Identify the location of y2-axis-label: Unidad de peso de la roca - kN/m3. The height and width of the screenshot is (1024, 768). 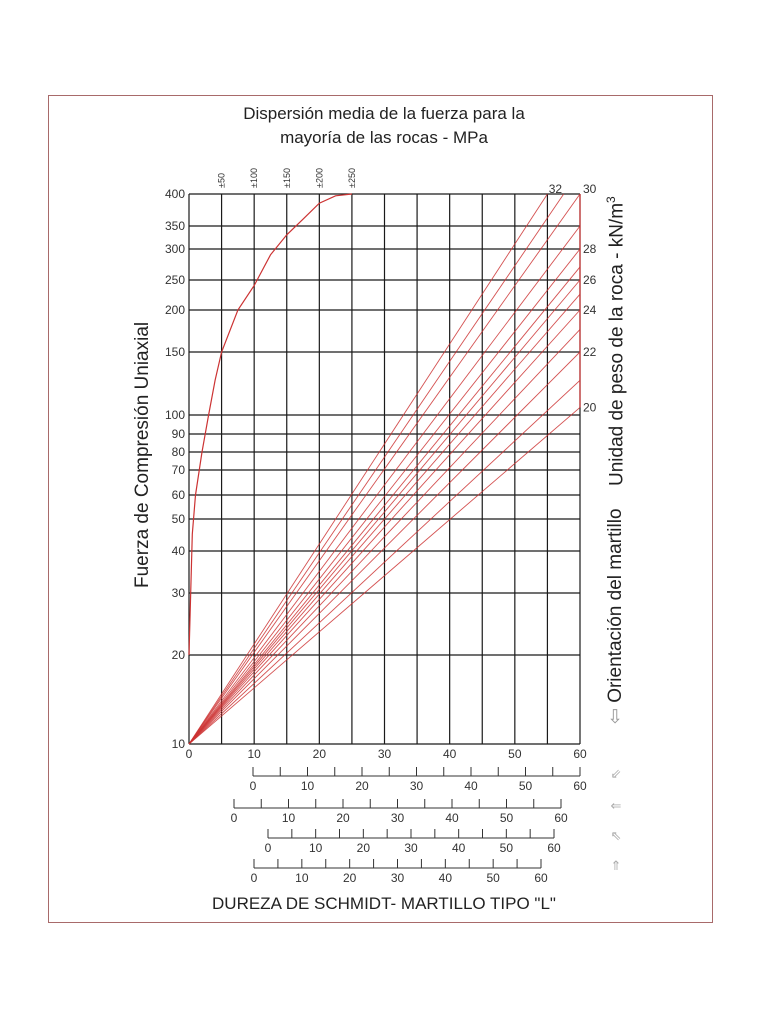
(616, 341).